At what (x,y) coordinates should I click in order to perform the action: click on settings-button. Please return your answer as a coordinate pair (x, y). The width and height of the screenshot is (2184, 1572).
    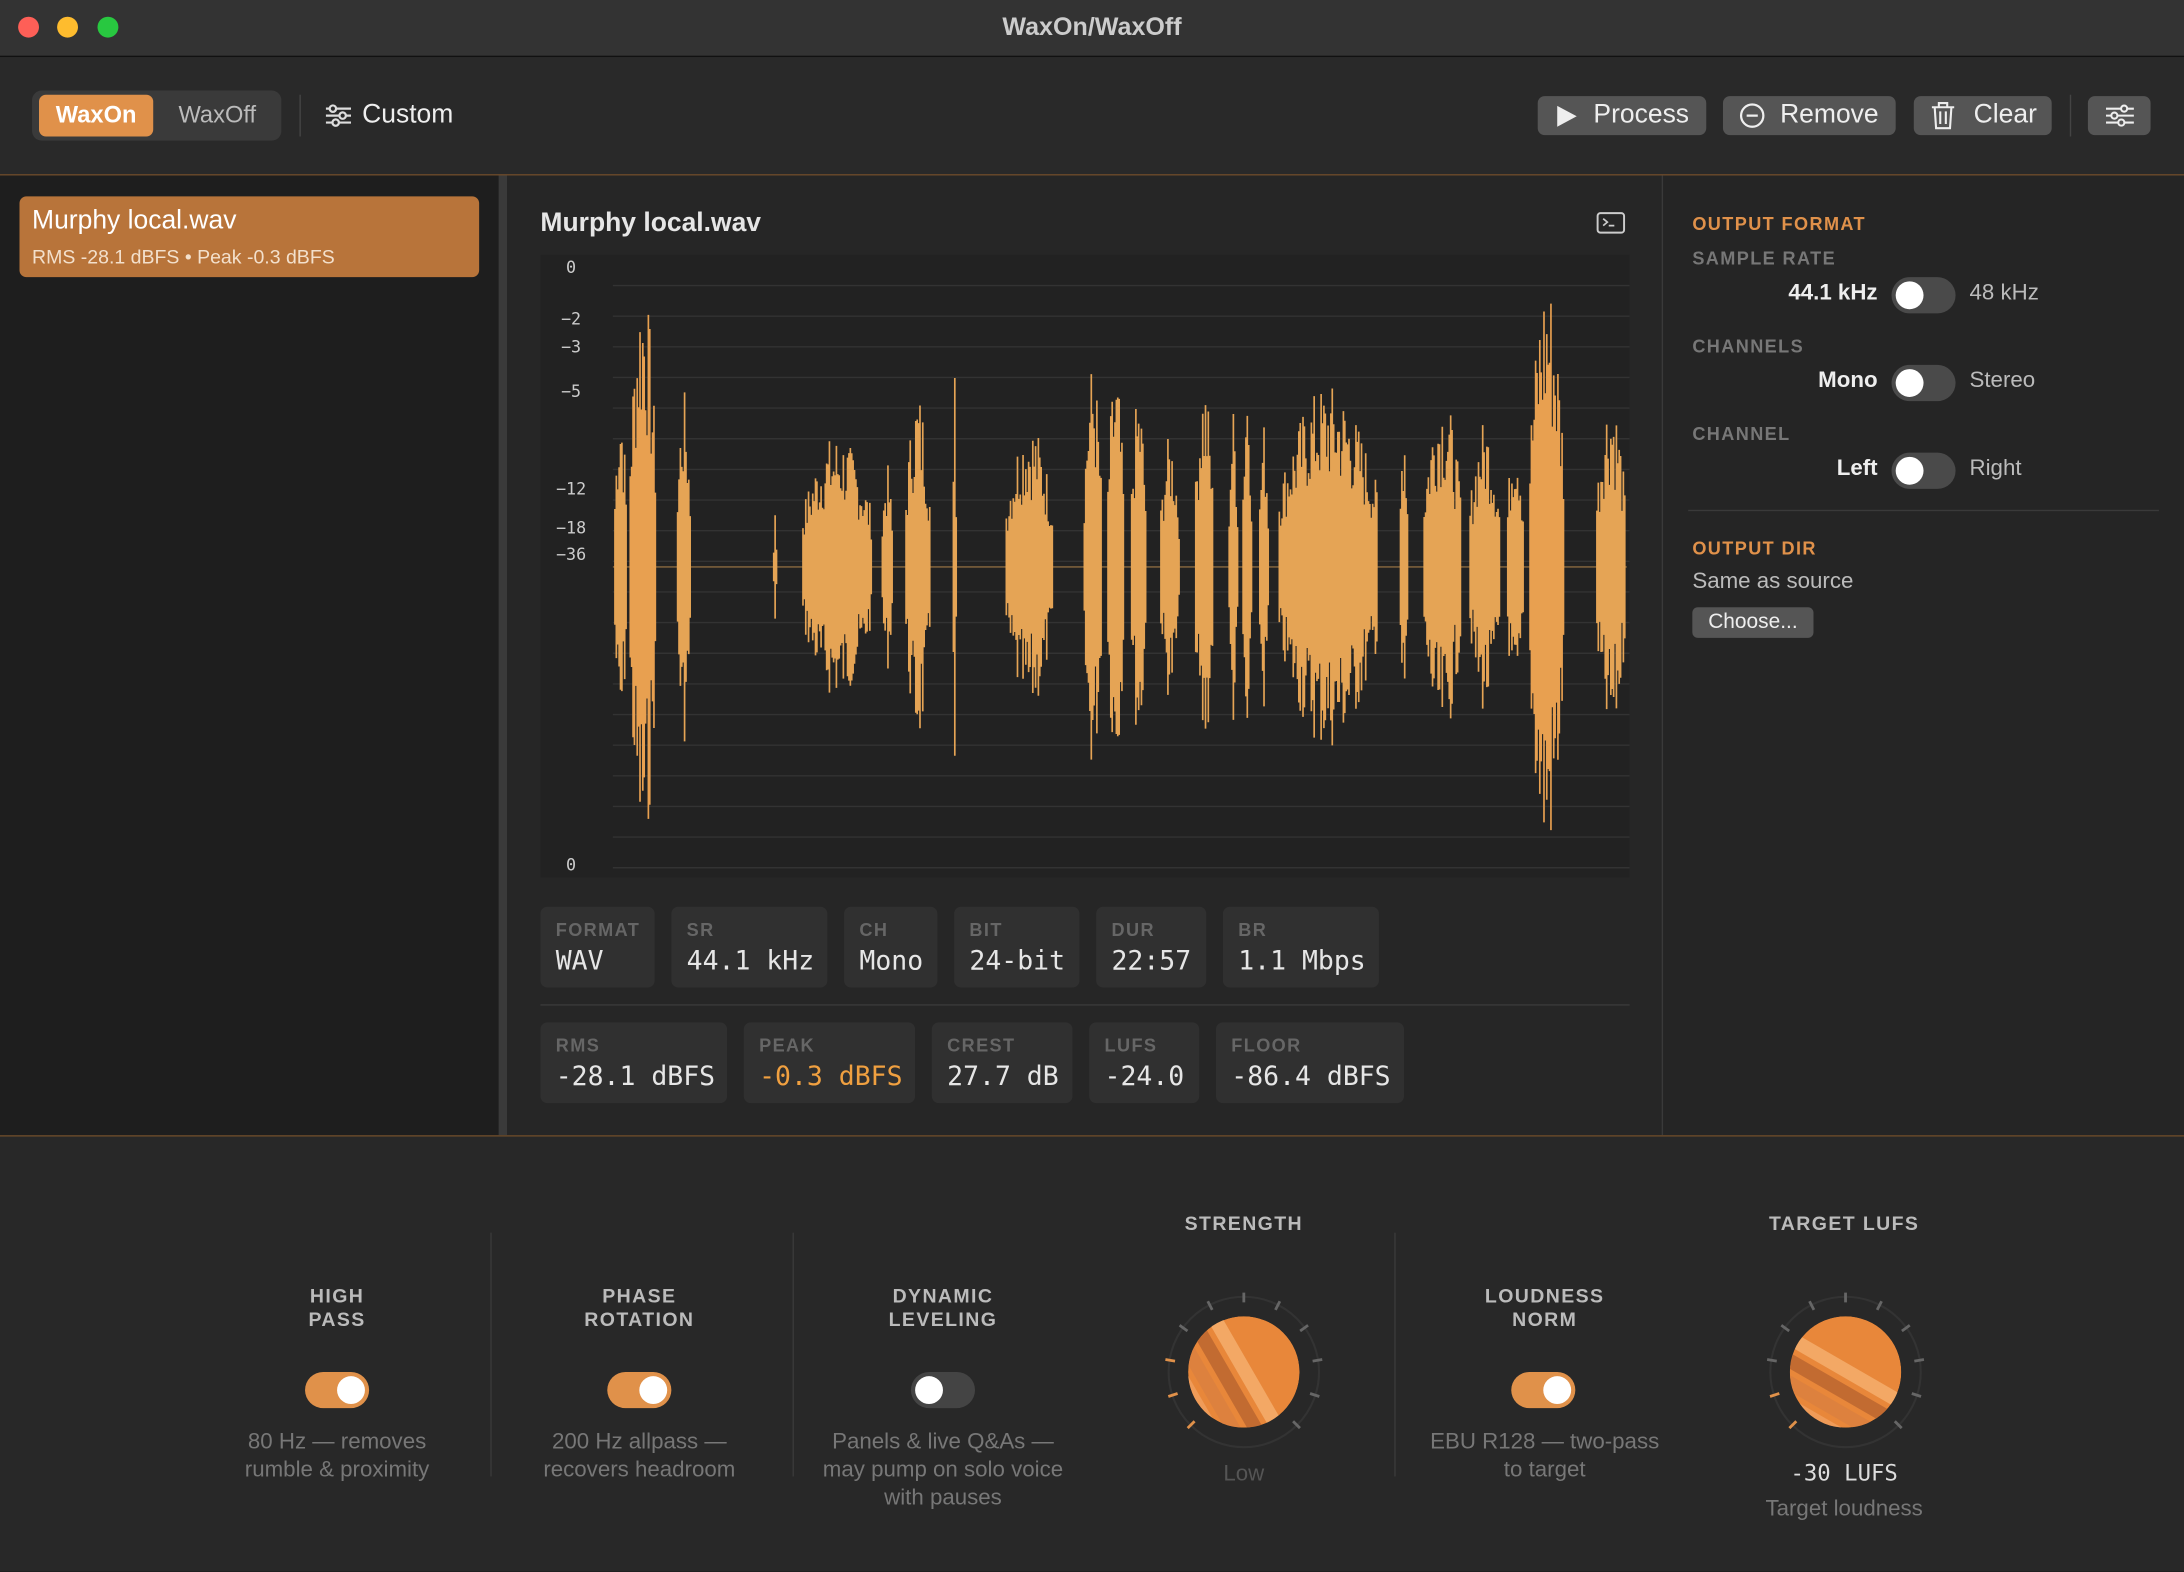
    Looking at the image, I should click on (2119, 116).